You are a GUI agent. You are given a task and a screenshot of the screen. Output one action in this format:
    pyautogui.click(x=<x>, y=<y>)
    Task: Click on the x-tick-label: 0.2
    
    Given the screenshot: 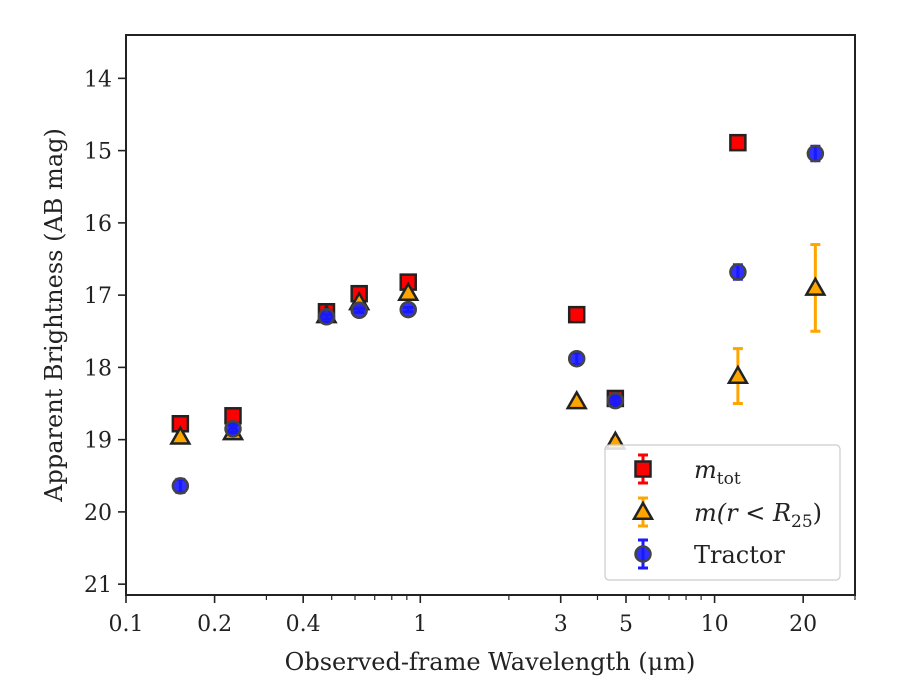 What is the action you would take?
    pyautogui.click(x=214, y=624)
    